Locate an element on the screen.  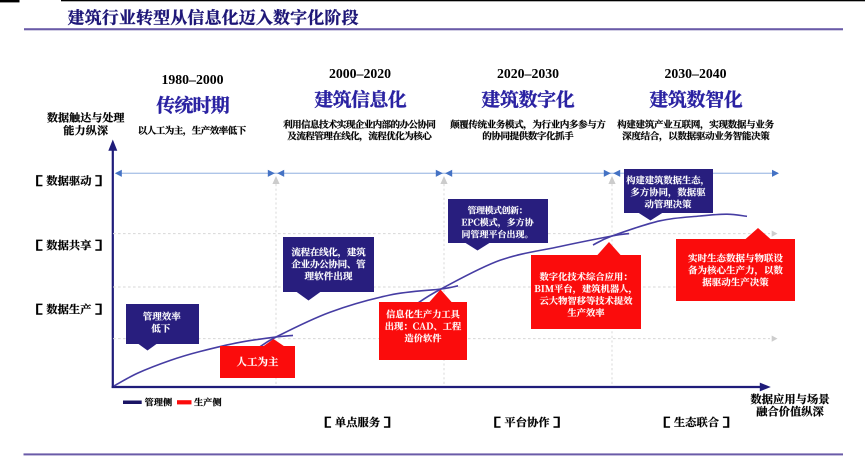
svg-text: 1980–2000 is located at coordinates (192, 79).